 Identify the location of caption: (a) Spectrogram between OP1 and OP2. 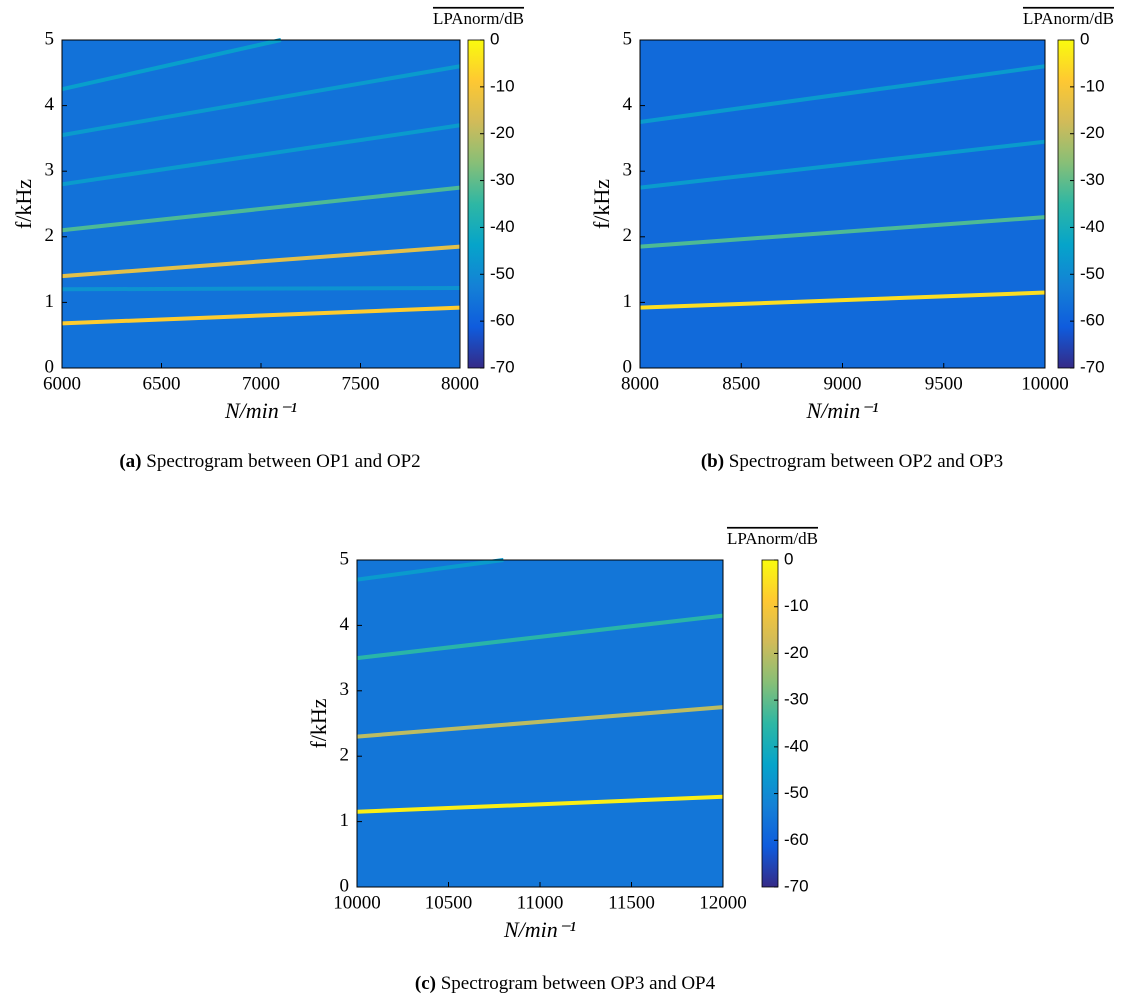
(269, 461).